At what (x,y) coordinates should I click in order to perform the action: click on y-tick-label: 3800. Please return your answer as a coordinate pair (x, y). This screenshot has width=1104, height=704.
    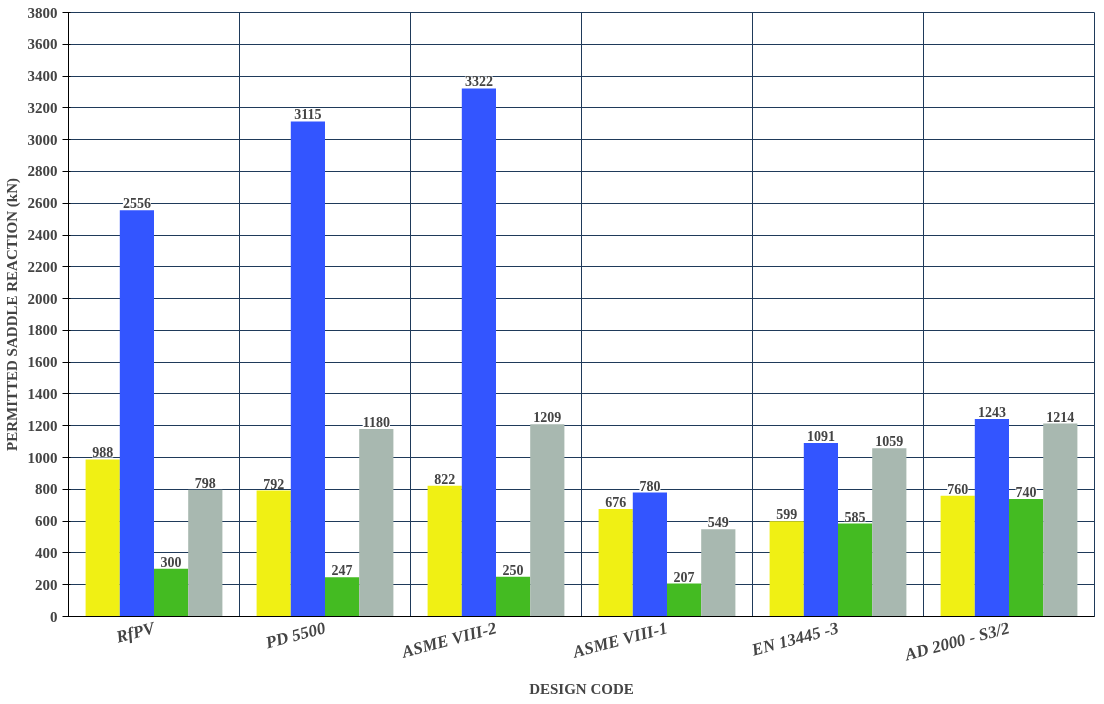
    Looking at the image, I should click on (42, 12).